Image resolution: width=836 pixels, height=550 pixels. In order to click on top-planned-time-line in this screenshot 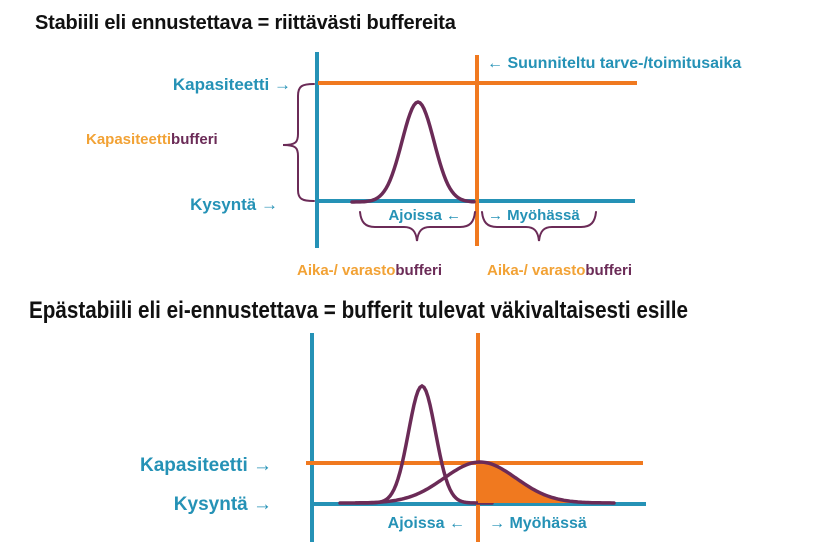, I will do `click(477, 150)`.